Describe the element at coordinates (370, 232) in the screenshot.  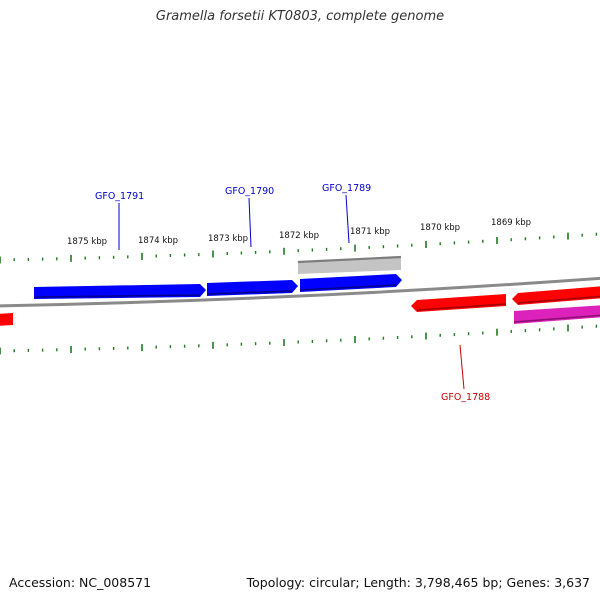
I see `scale-label-1871: 1871 kbp` at that location.